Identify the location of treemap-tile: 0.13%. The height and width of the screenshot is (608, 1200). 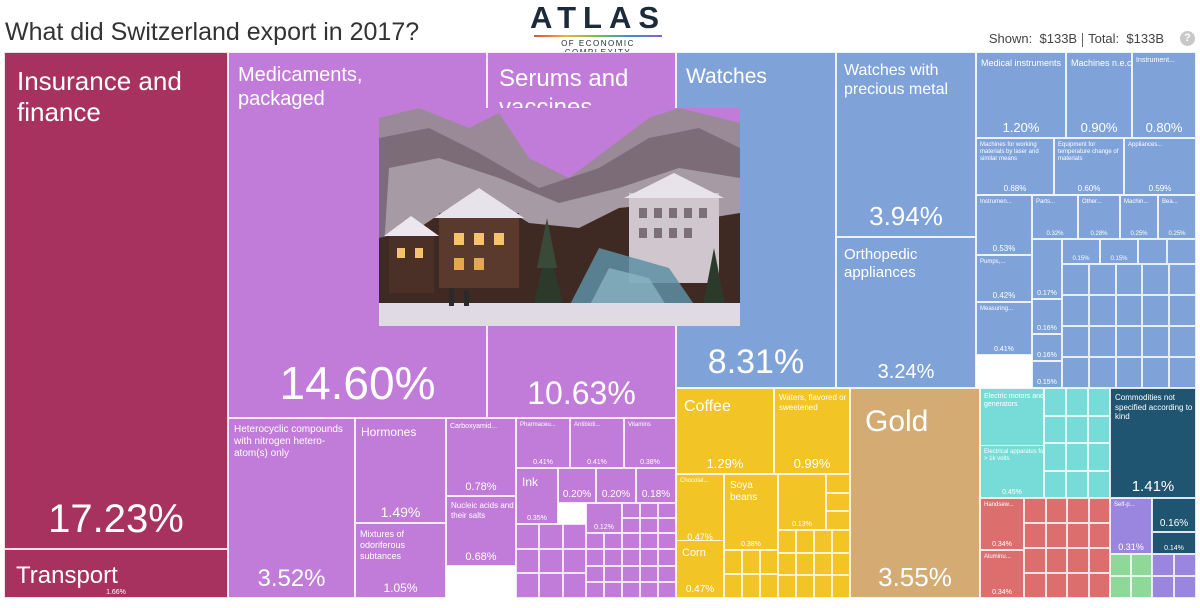
(802, 502).